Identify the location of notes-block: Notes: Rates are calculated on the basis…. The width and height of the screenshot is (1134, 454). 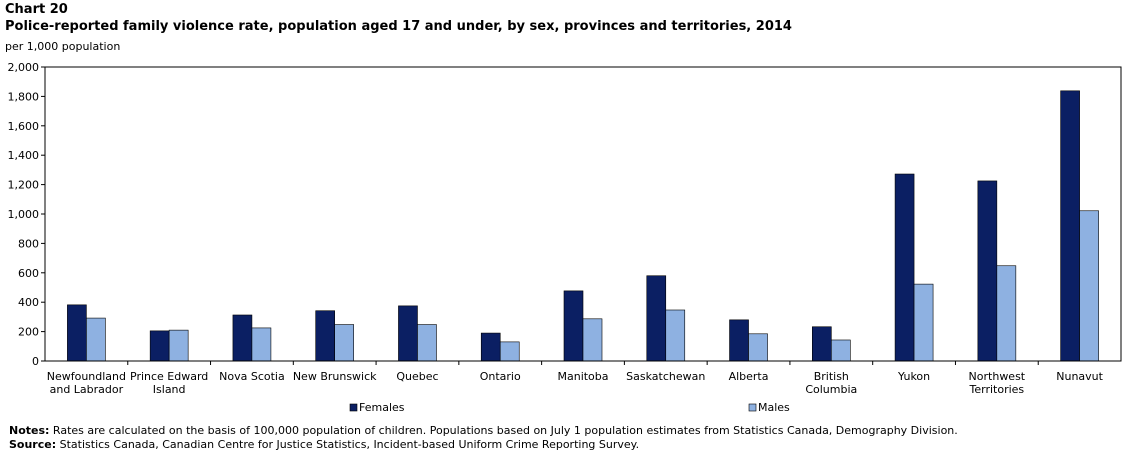
(483, 438).